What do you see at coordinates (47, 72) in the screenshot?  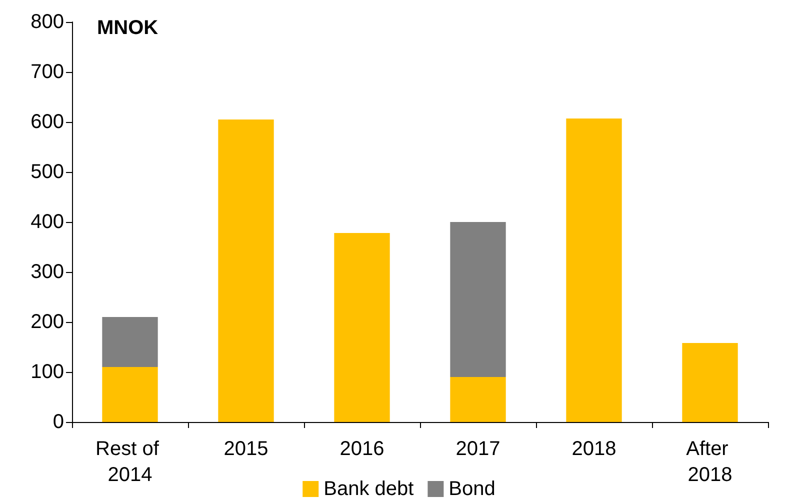 I see `y-tick-label: 700` at bounding box center [47, 72].